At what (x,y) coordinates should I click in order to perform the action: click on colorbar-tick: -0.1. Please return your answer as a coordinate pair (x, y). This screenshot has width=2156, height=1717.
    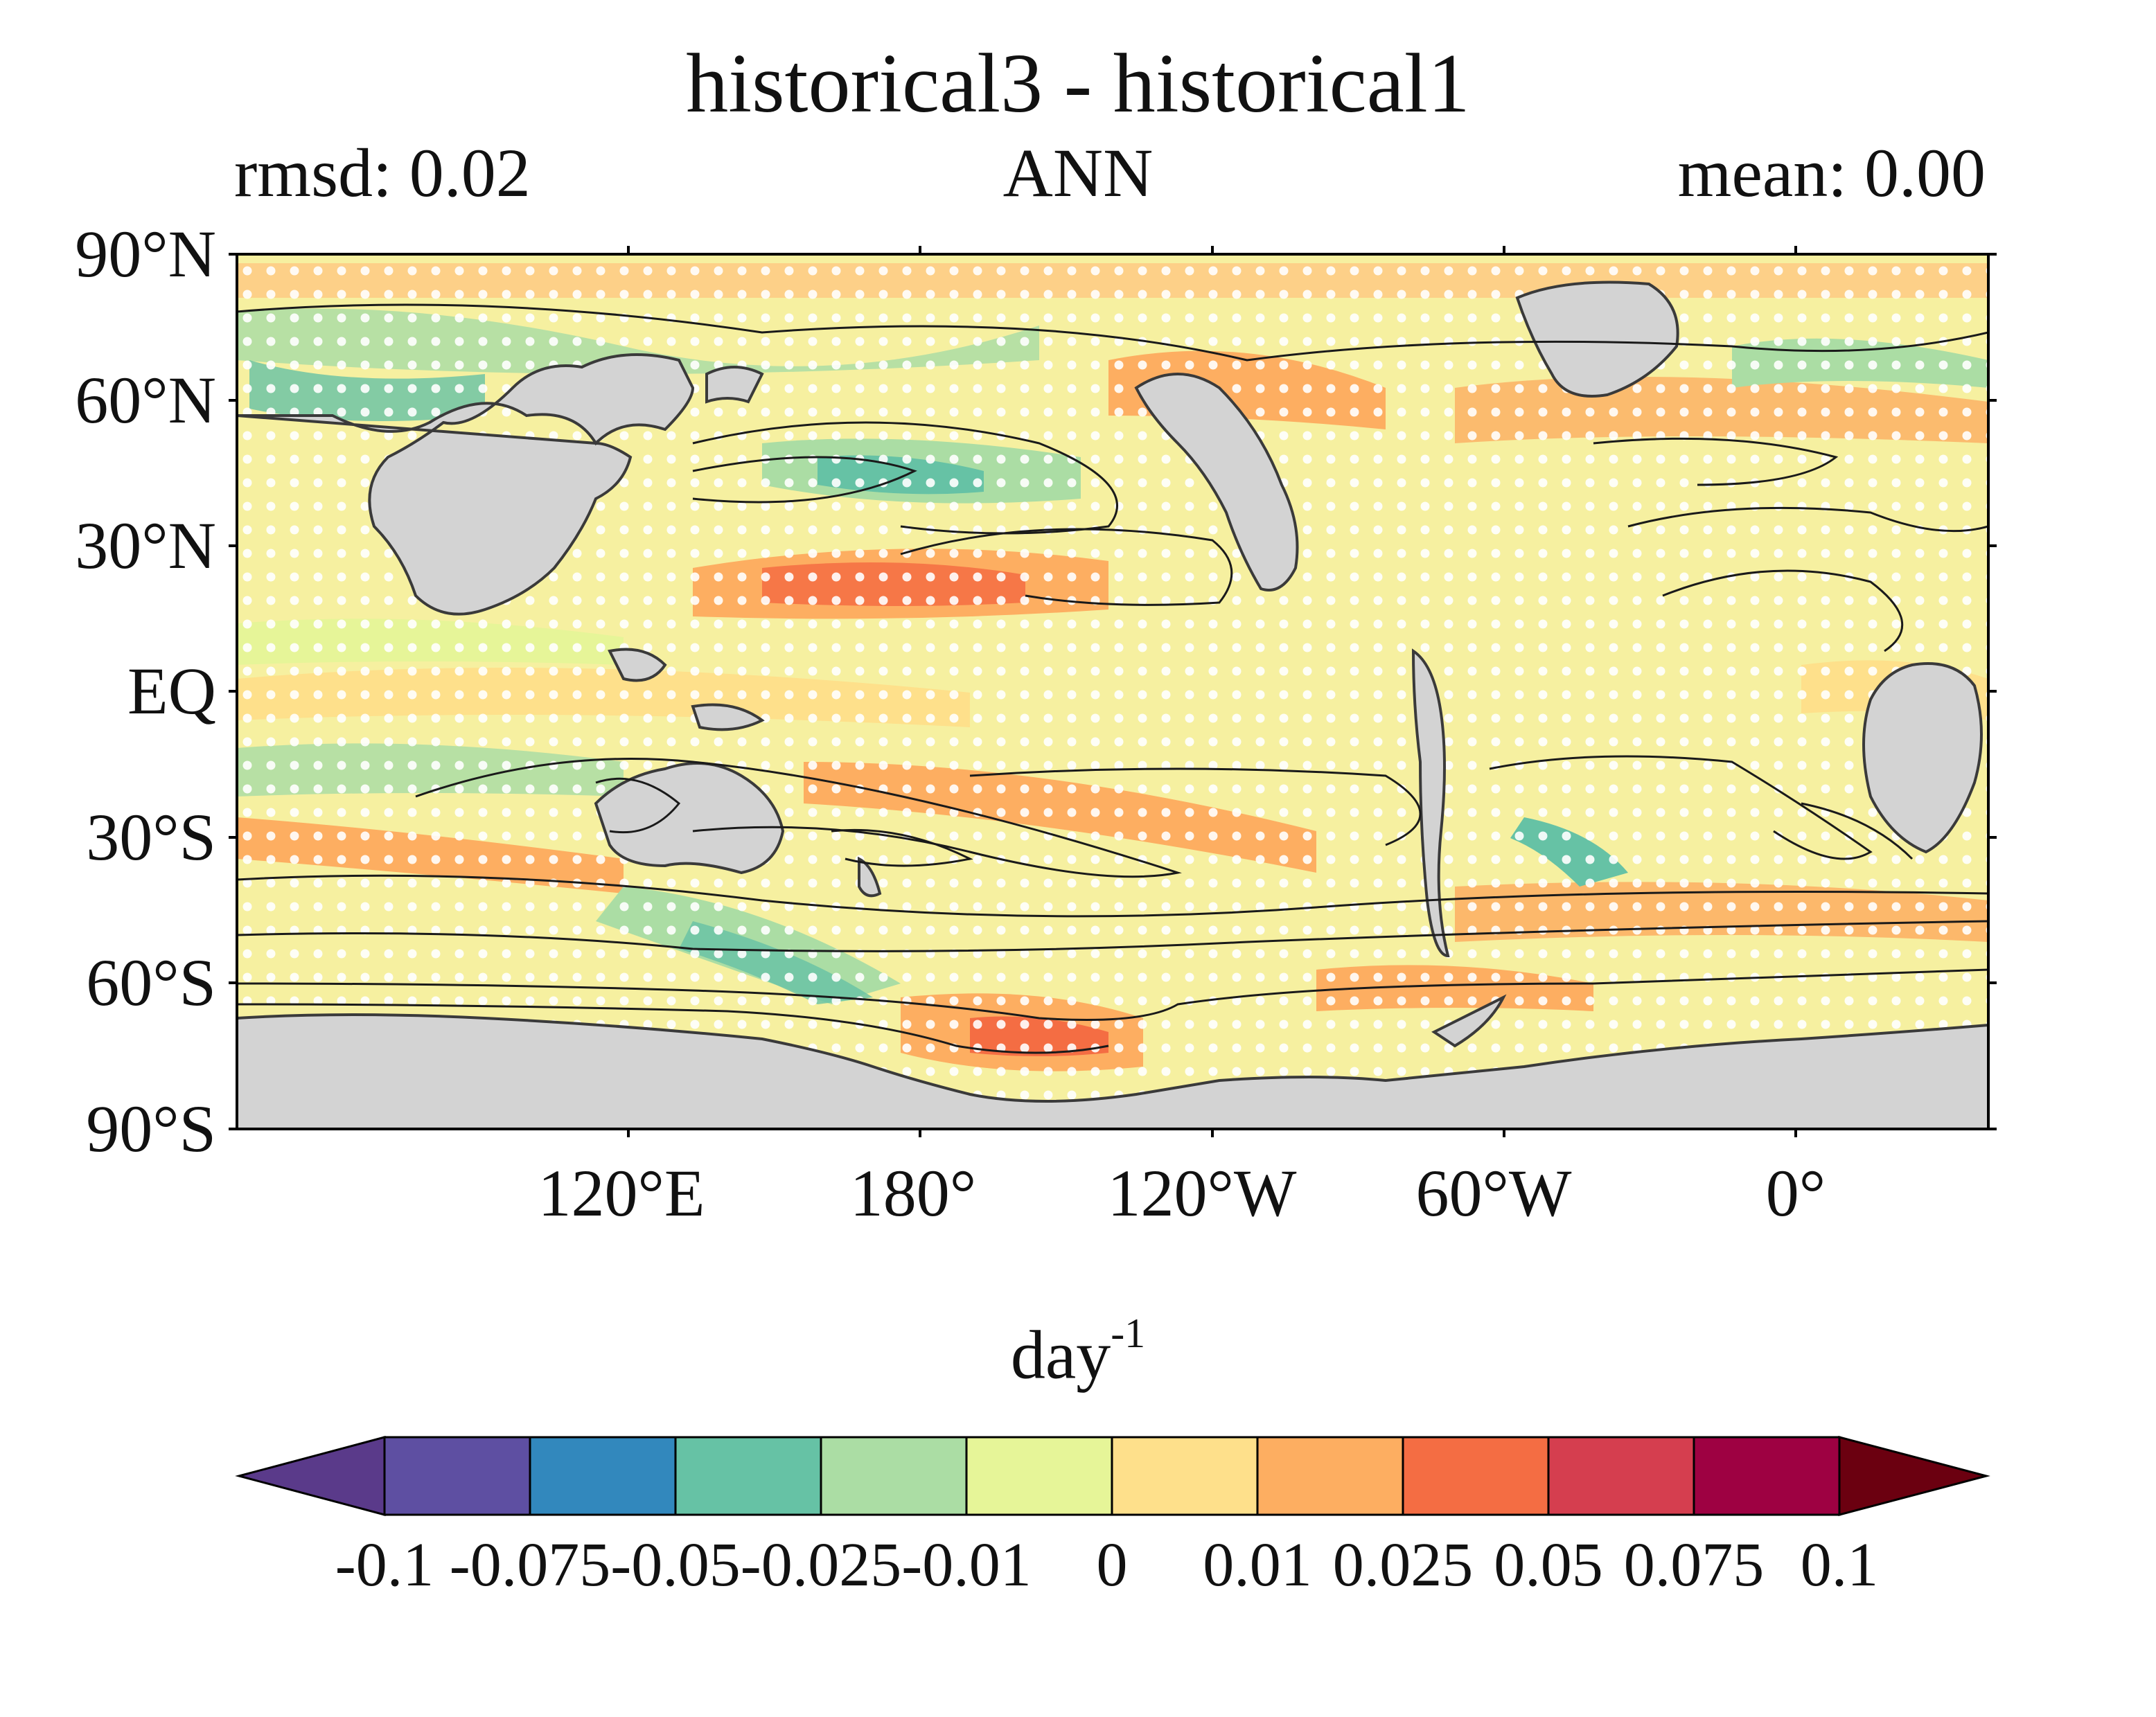
    Looking at the image, I should click on (385, 1565).